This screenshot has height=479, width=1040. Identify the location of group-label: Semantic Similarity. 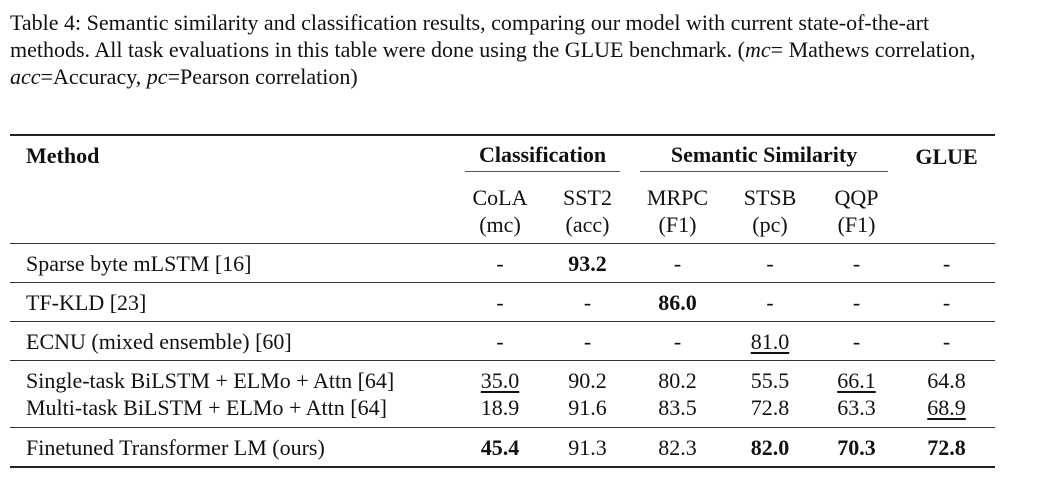
(764, 156).